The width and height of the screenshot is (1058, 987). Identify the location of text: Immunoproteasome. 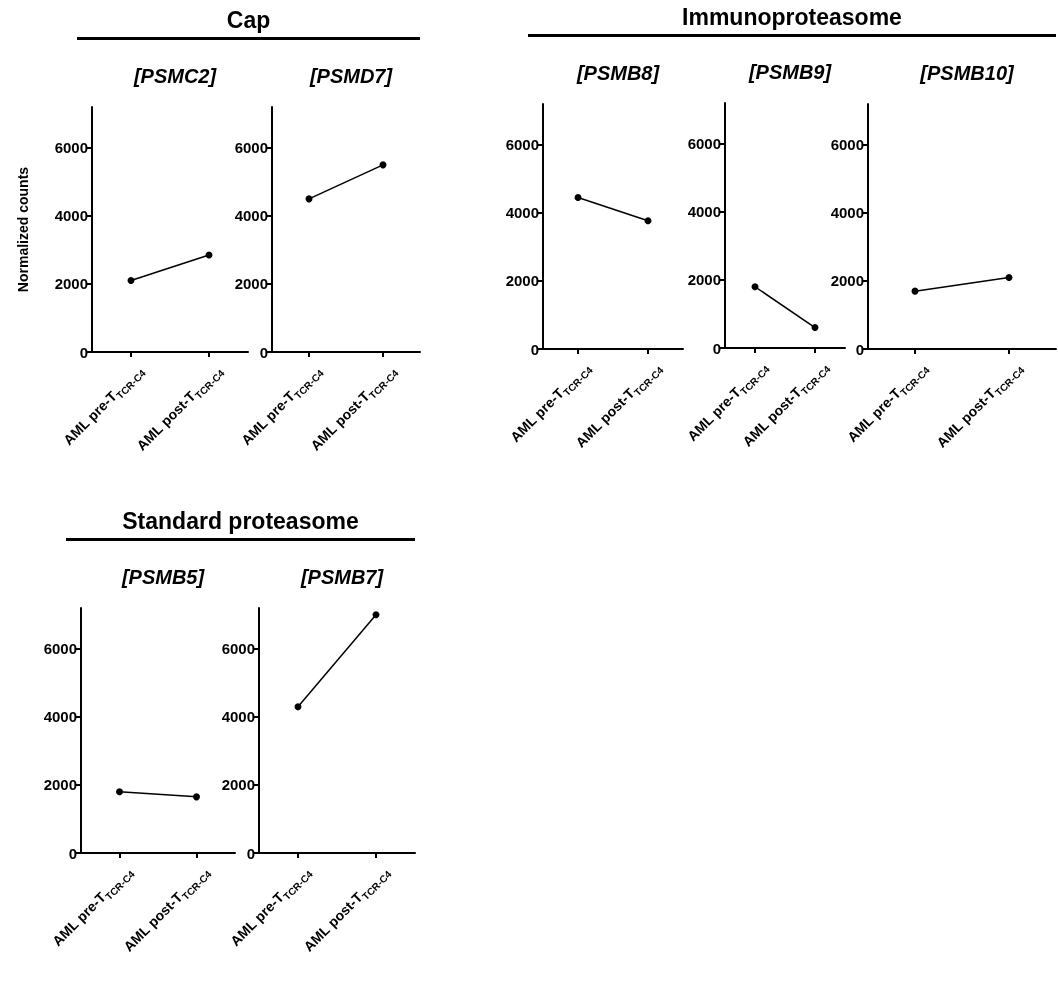
(792, 20).